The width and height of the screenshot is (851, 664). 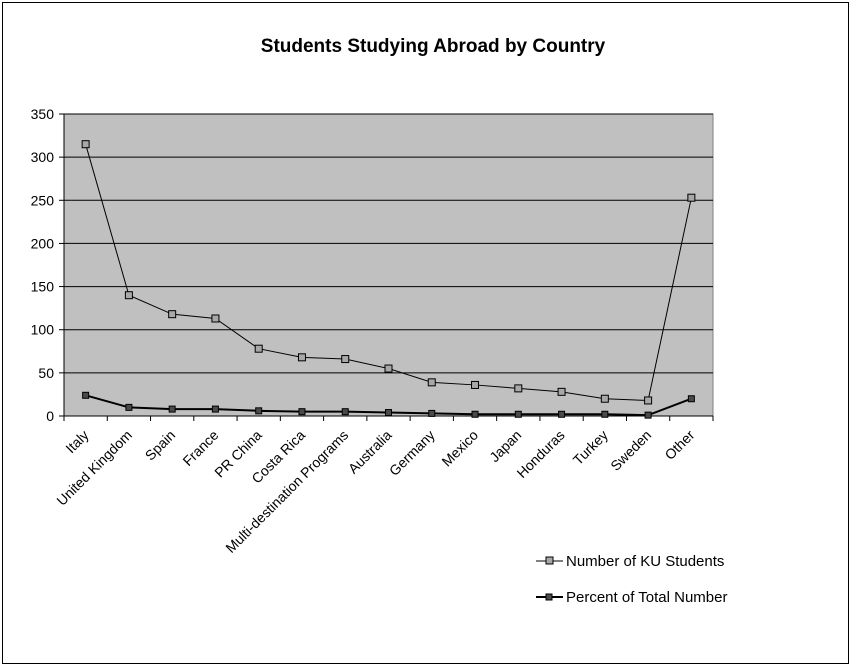 I want to click on x-label-honduras: Honduras, so click(x=540, y=454).